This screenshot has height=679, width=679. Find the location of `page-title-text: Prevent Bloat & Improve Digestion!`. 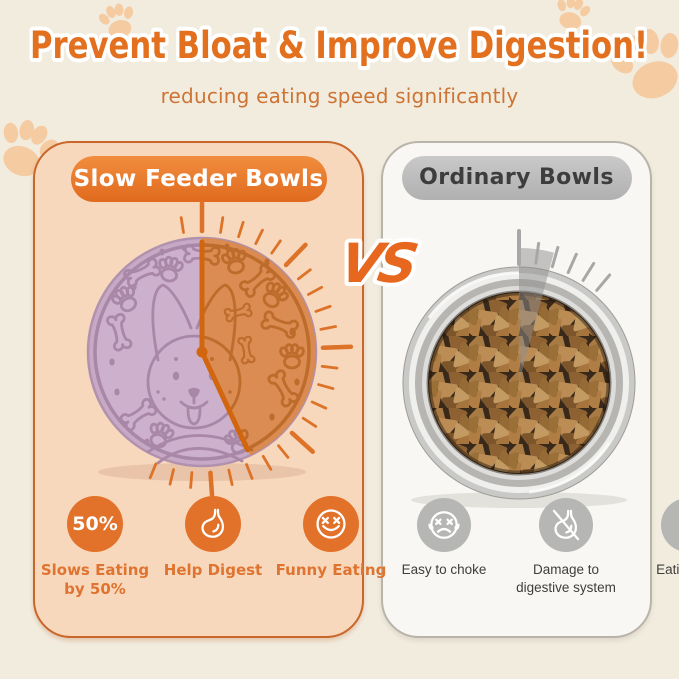

page-title-text: Prevent Bloat & Improve Digestion! is located at coordinates (339, 45).